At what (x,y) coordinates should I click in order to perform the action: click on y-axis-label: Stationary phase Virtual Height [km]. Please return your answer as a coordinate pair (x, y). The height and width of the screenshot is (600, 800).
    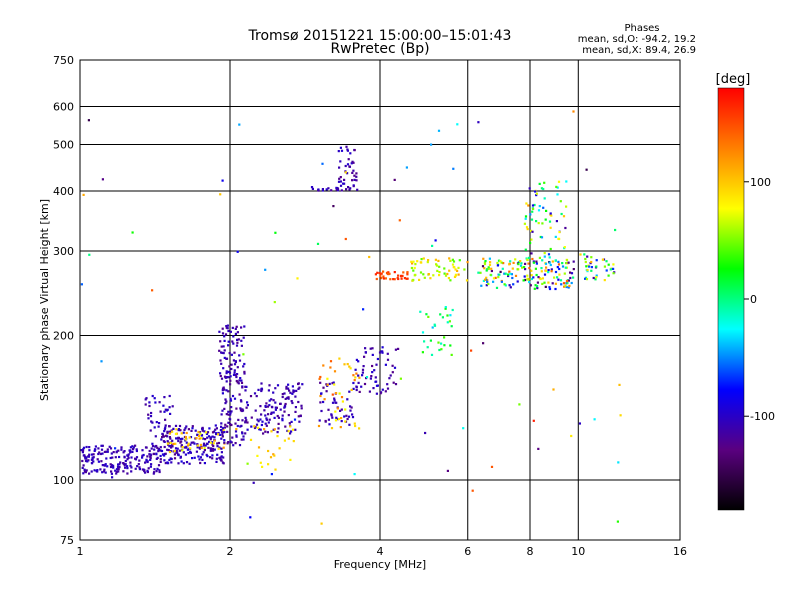
    Looking at the image, I should click on (44, 300).